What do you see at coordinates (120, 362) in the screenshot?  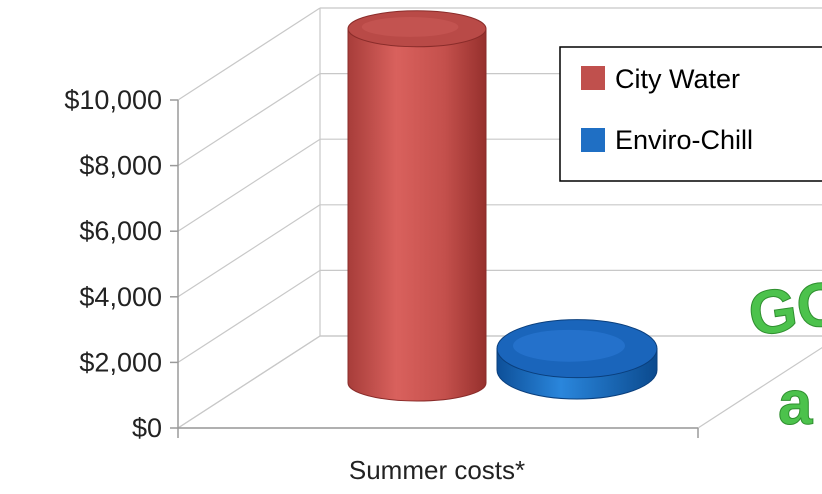 I see `y-tick-label: $2,000` at bounding box center [120, 362].